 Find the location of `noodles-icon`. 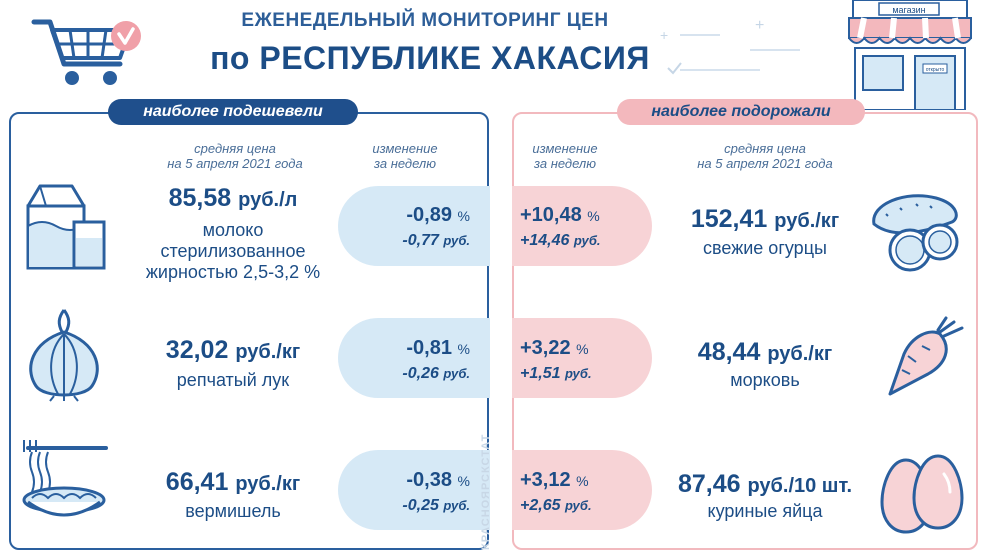

noodles-icon is located at coordinates (64, 482).